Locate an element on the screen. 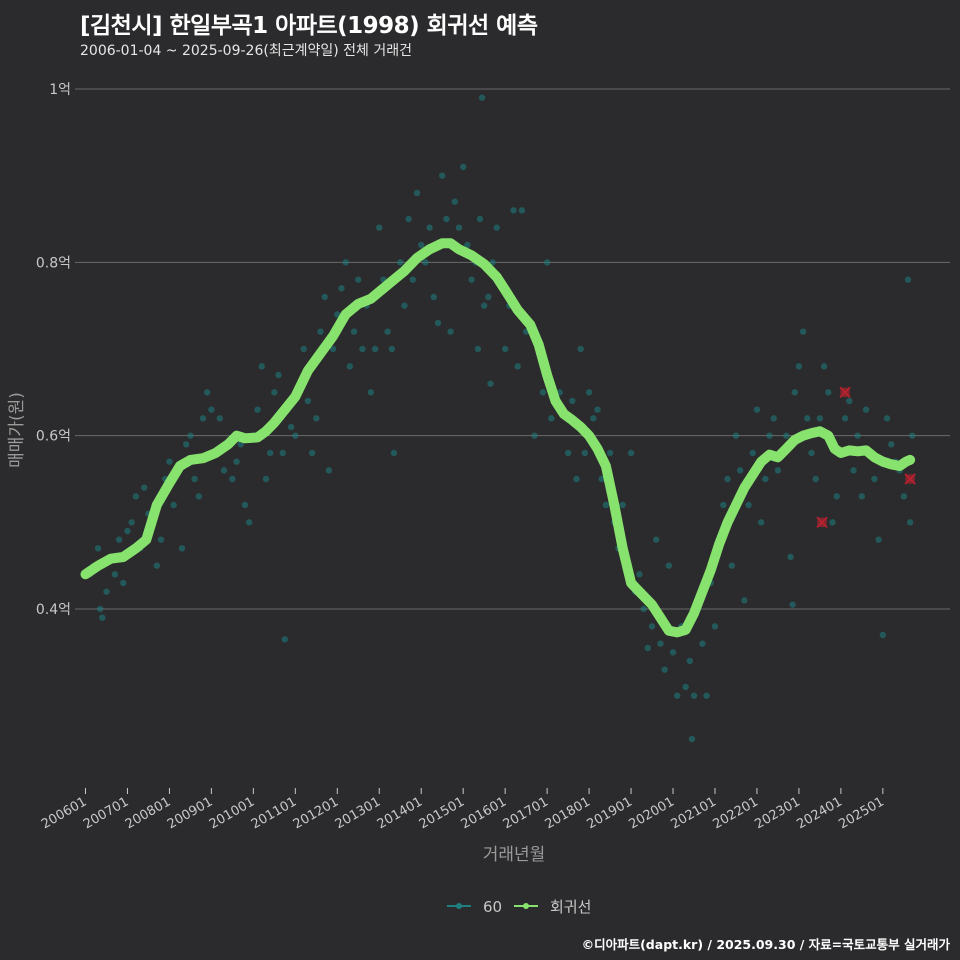 This screenshot has width=960, height=960. chart-legend: 60 회귀선 is located at coordinates (519, 907).